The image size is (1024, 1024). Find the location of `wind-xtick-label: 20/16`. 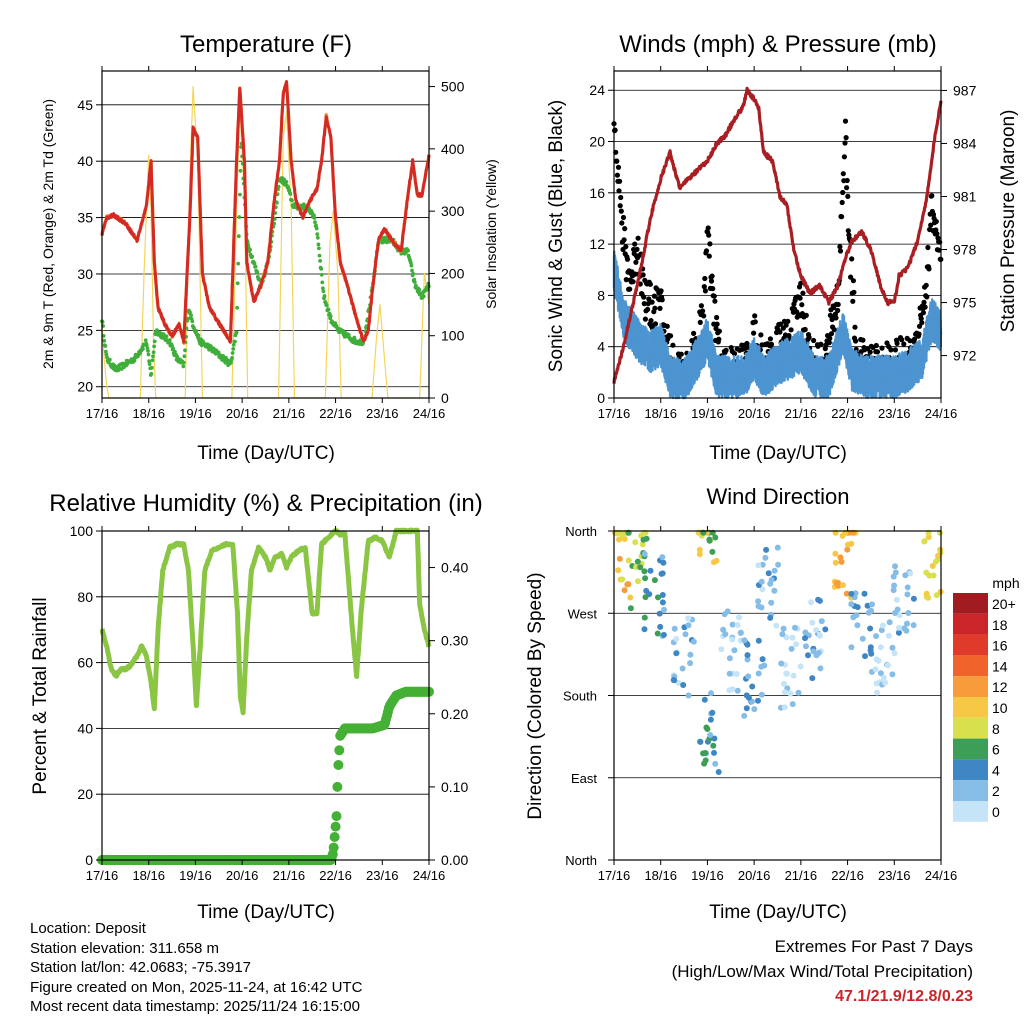

wind-xtick-label: 20/16 is located at coordinates (754, 413).